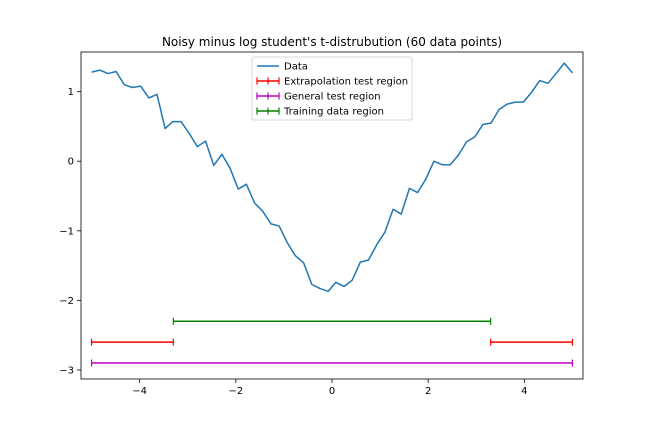 This screenshot has width=648, height=432. I want to click on legend-box, so click(332, 88).